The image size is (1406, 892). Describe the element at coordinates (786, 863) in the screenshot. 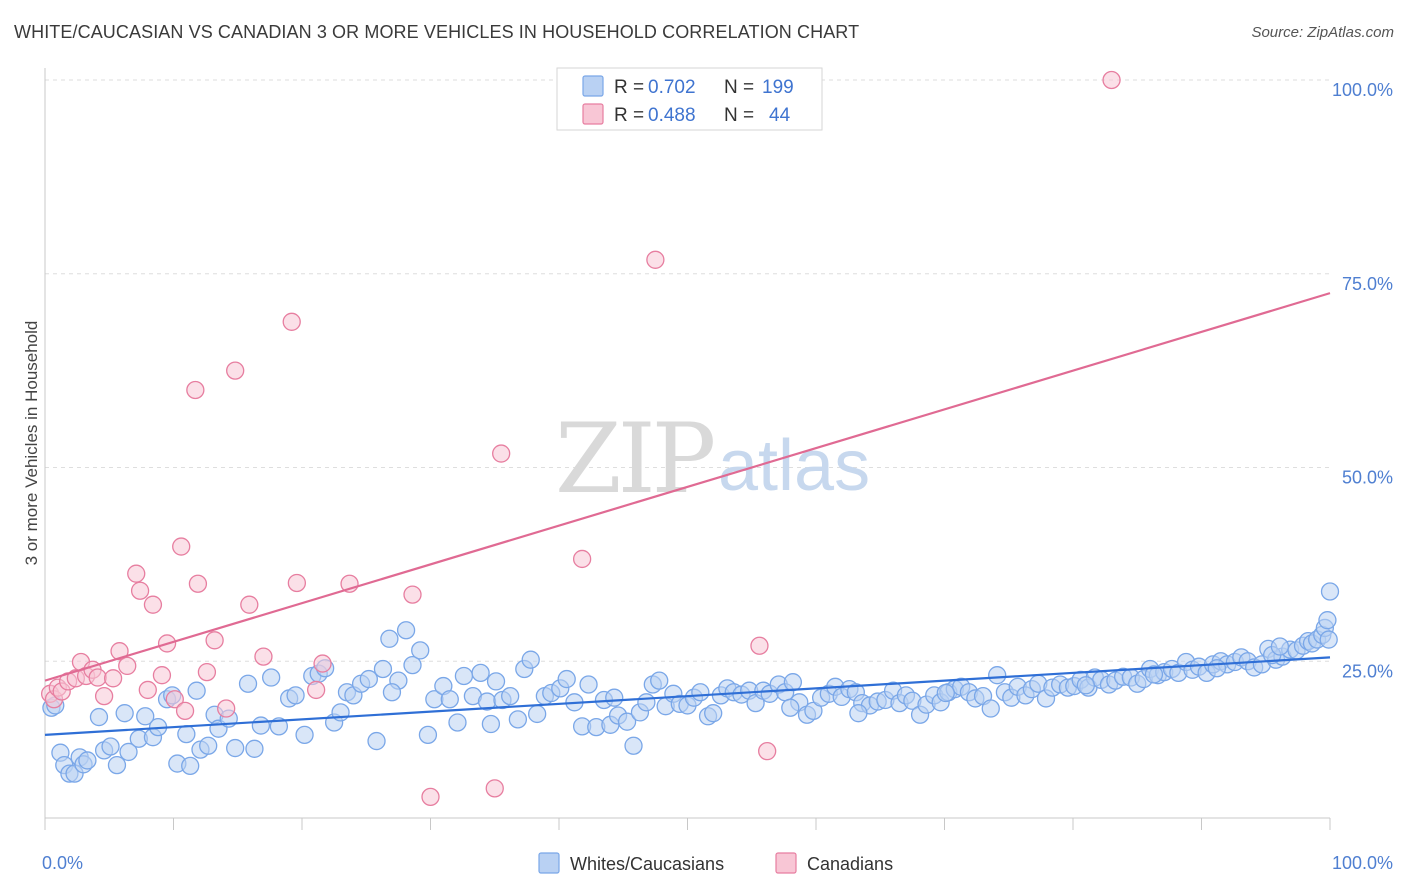

I see `bottom-legend-swatch-canadians` at that location.